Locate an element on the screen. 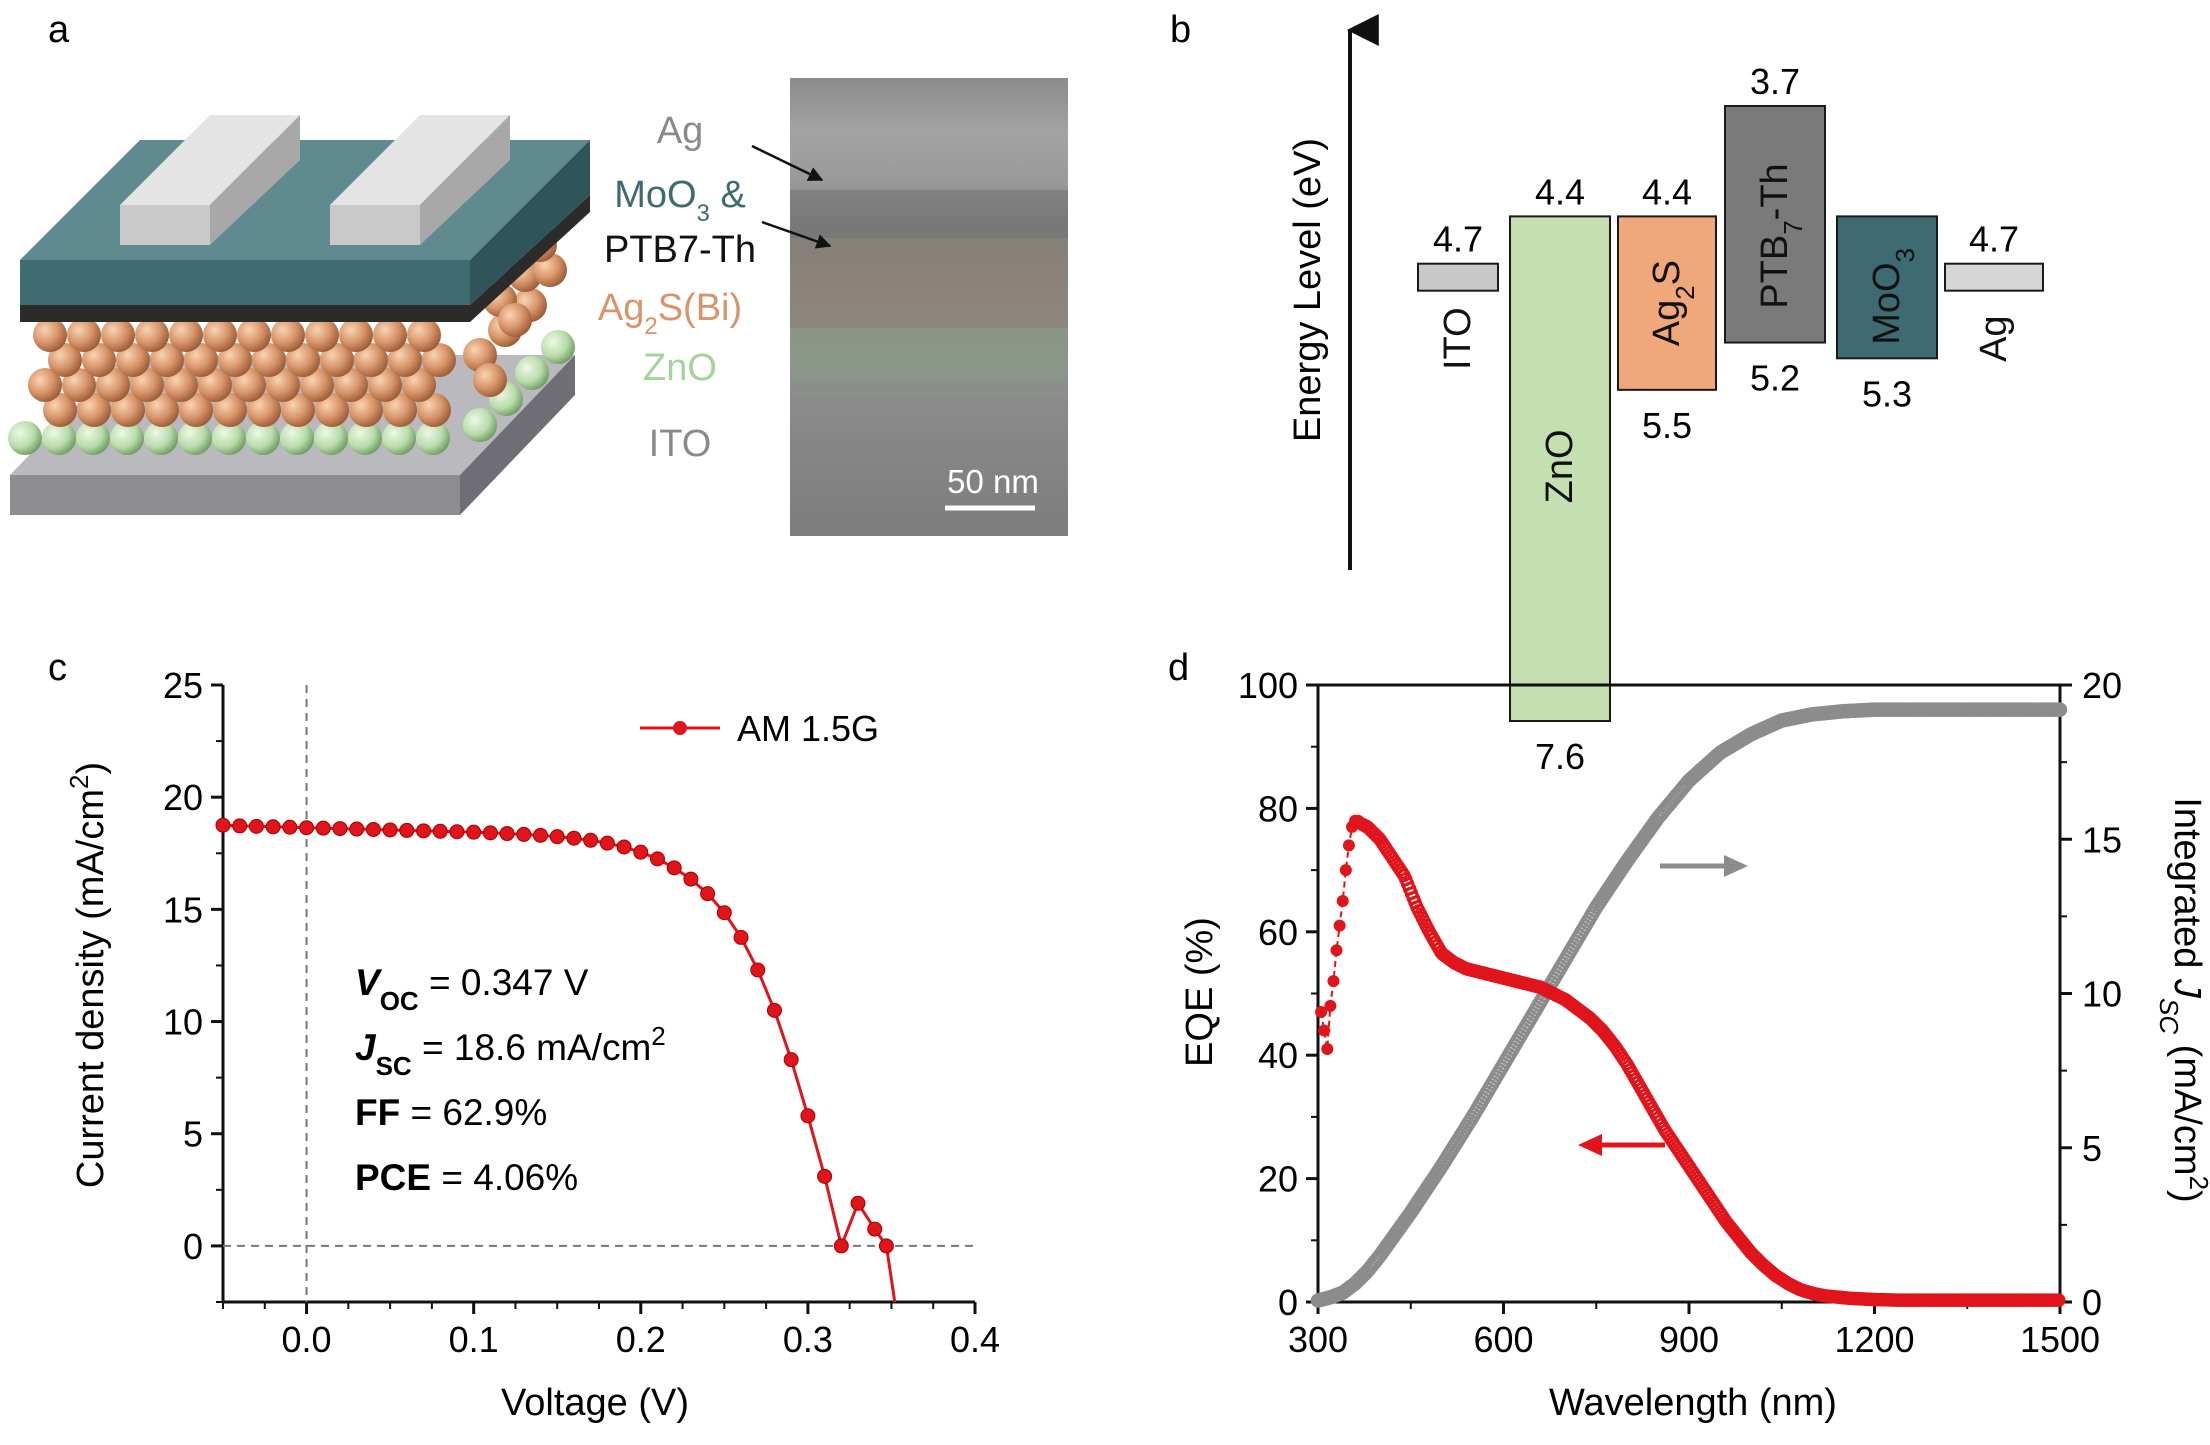  jv-ylabel-close: ) is located at coordinates (91, 768).